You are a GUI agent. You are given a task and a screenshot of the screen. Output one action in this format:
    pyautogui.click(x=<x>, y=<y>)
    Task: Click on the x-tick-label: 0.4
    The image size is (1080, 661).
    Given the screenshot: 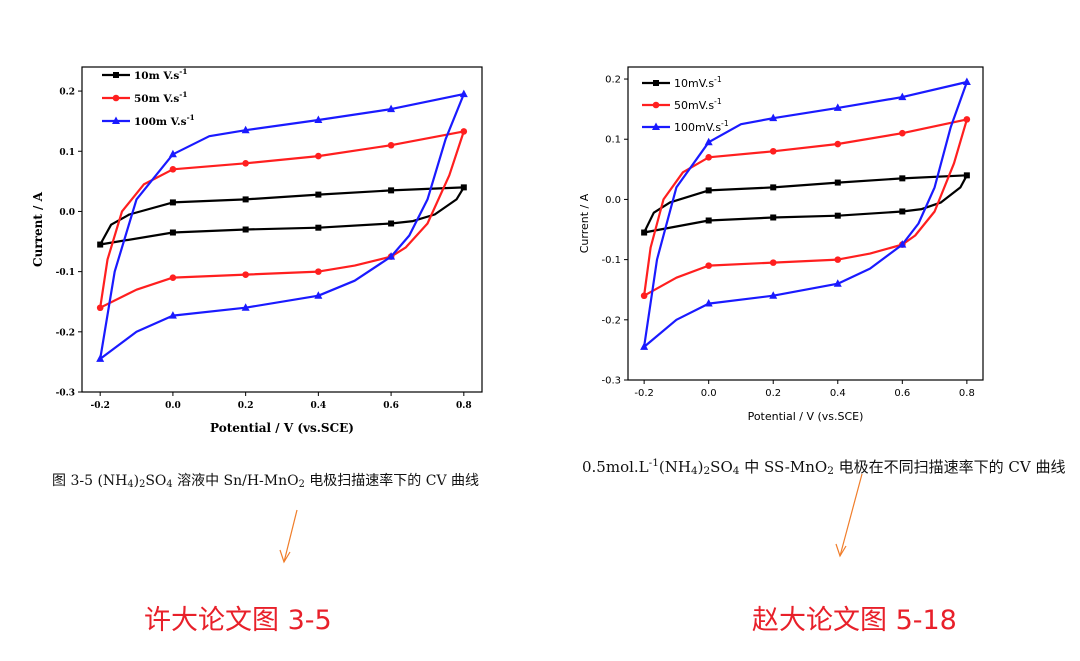 What is the action you would take?
    pyautogui.click(x=838, y=393)
    